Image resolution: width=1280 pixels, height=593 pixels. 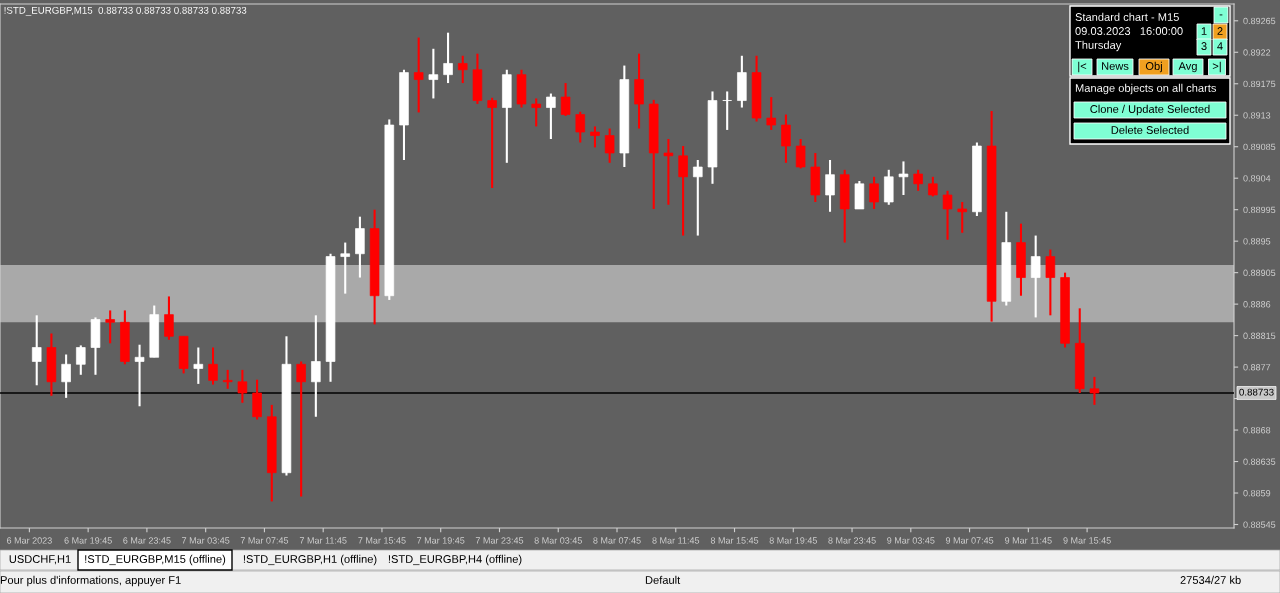 I want to click on x-tick-label: 7 Mar 23:45, so click(x=499, y=540).